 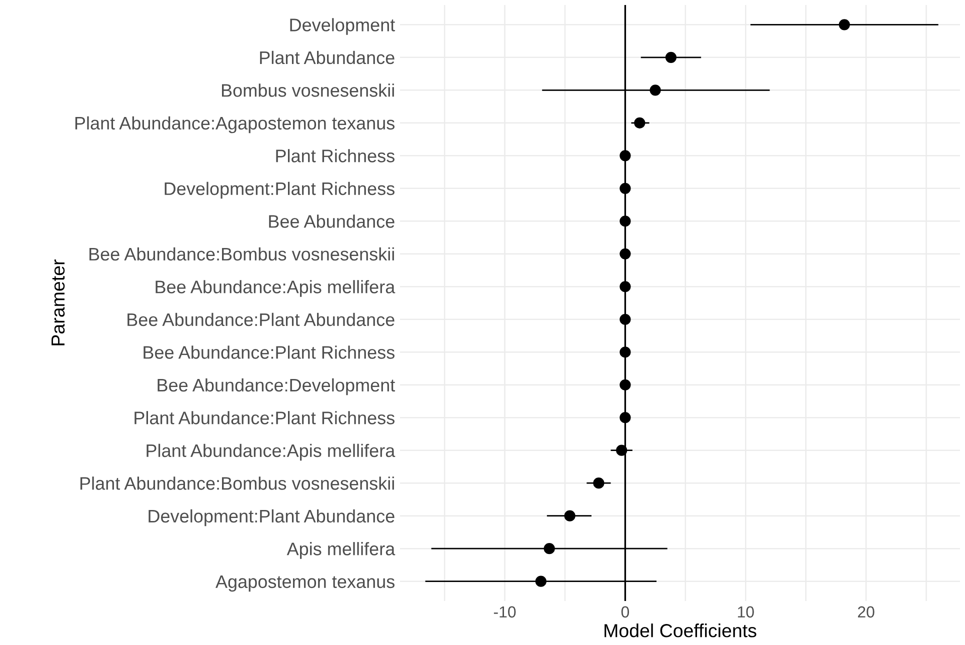 What do you see at coordinates (680, 631) in the screenshot?
I see `x-axis-title: Model Coefficients` at bounding box center [680, 631].